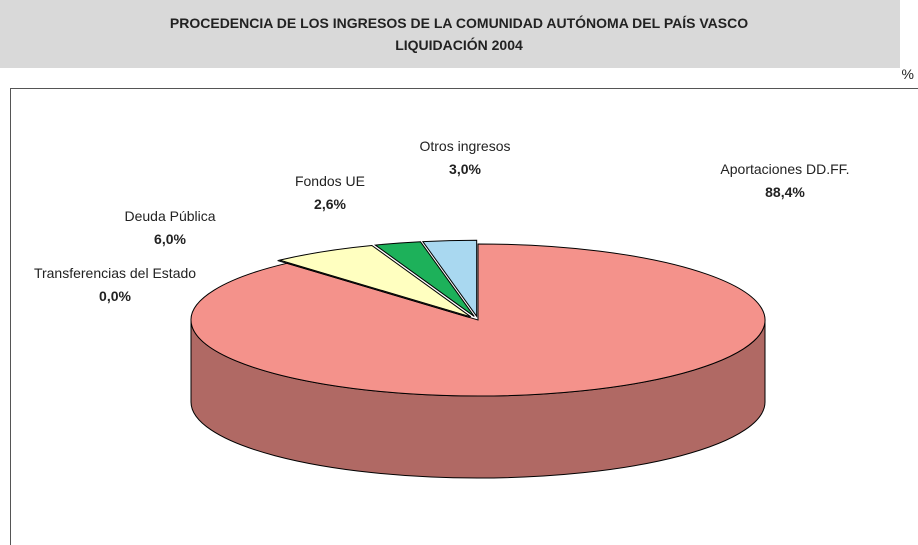 Image resolution: width=918 pixels, height=545 pixels. Describe the element at coordinates (330, 204) in the screenshot. I see `value-label: 2,6%` at that location.